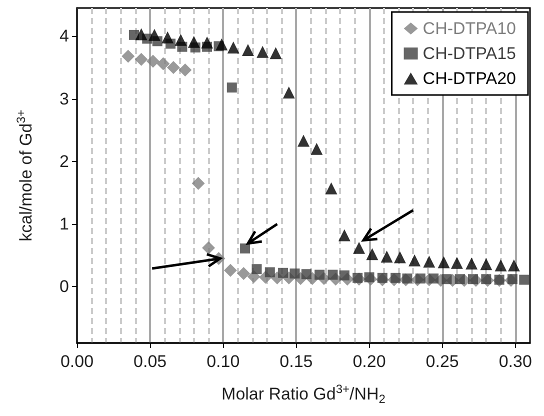 Image resolution: width=544 pixels, height=416 pixels. Describe the element at coordinates (64, 161) in the screenshot. I see `y-tick-label: 2` at that location.